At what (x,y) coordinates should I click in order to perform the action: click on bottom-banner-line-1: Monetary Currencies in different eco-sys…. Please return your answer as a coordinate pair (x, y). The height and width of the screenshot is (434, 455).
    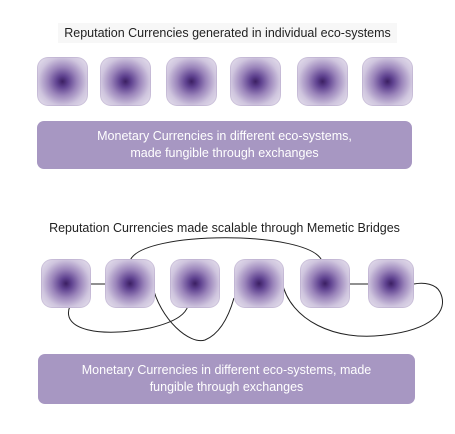
    Looking at the image, I should click on (226, 370).